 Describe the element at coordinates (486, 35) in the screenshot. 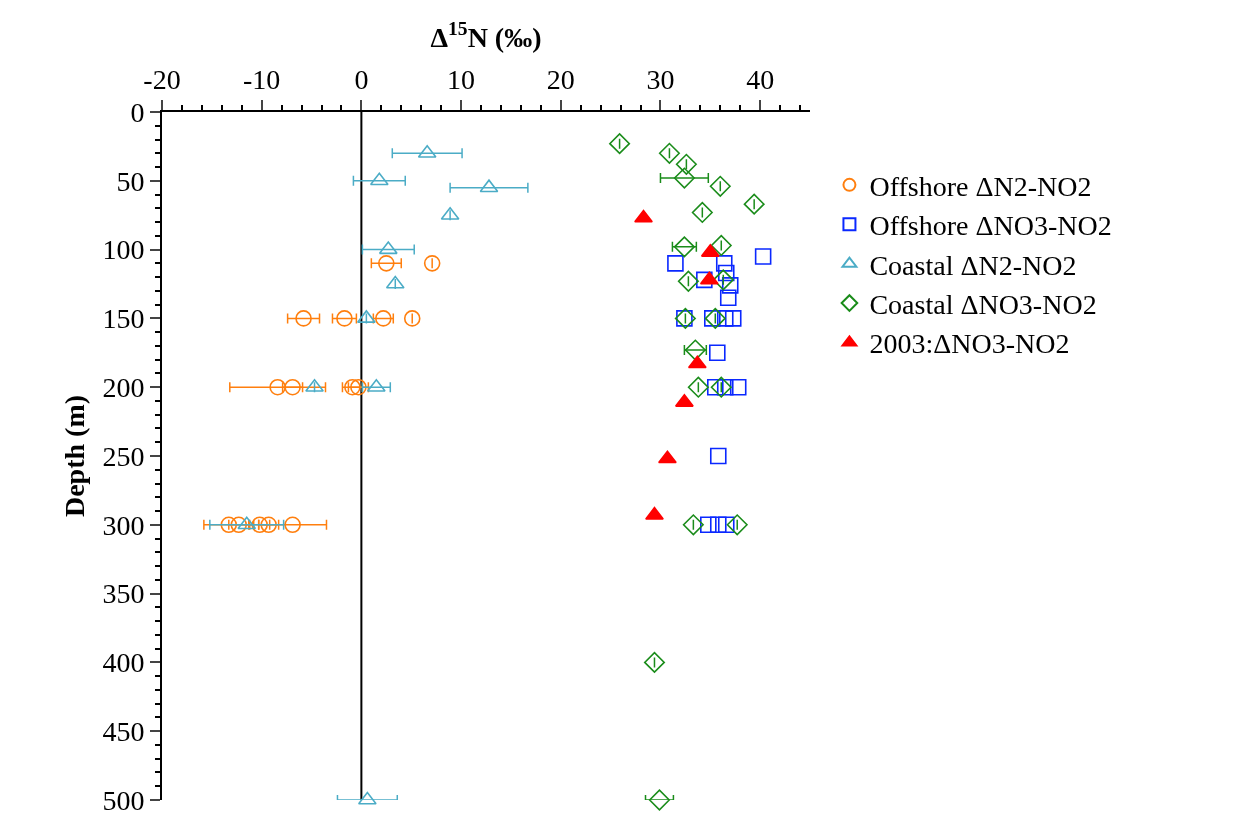

I see `x-axis-title: Δ$^{15}$N (‰)` at that location.